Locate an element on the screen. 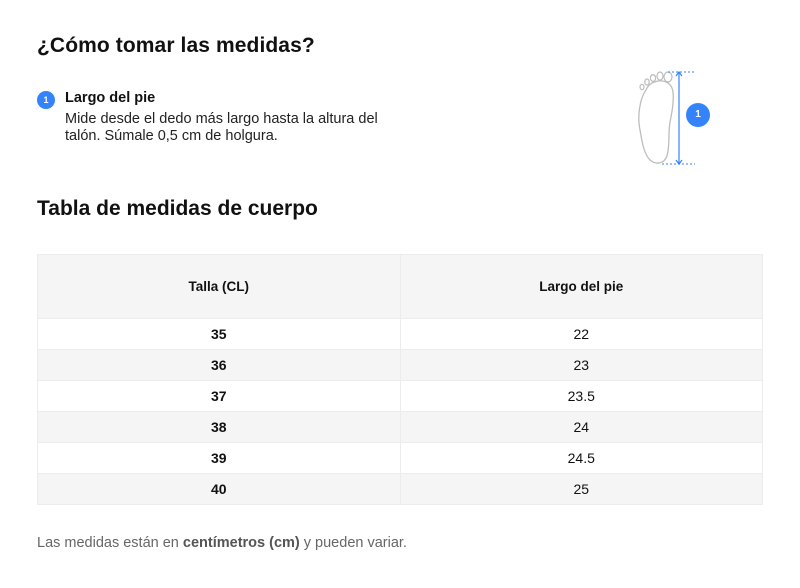 The height and width of the screenshot is (588, 800). foot-length-cell: 24 is located at coordinates (581, 427).